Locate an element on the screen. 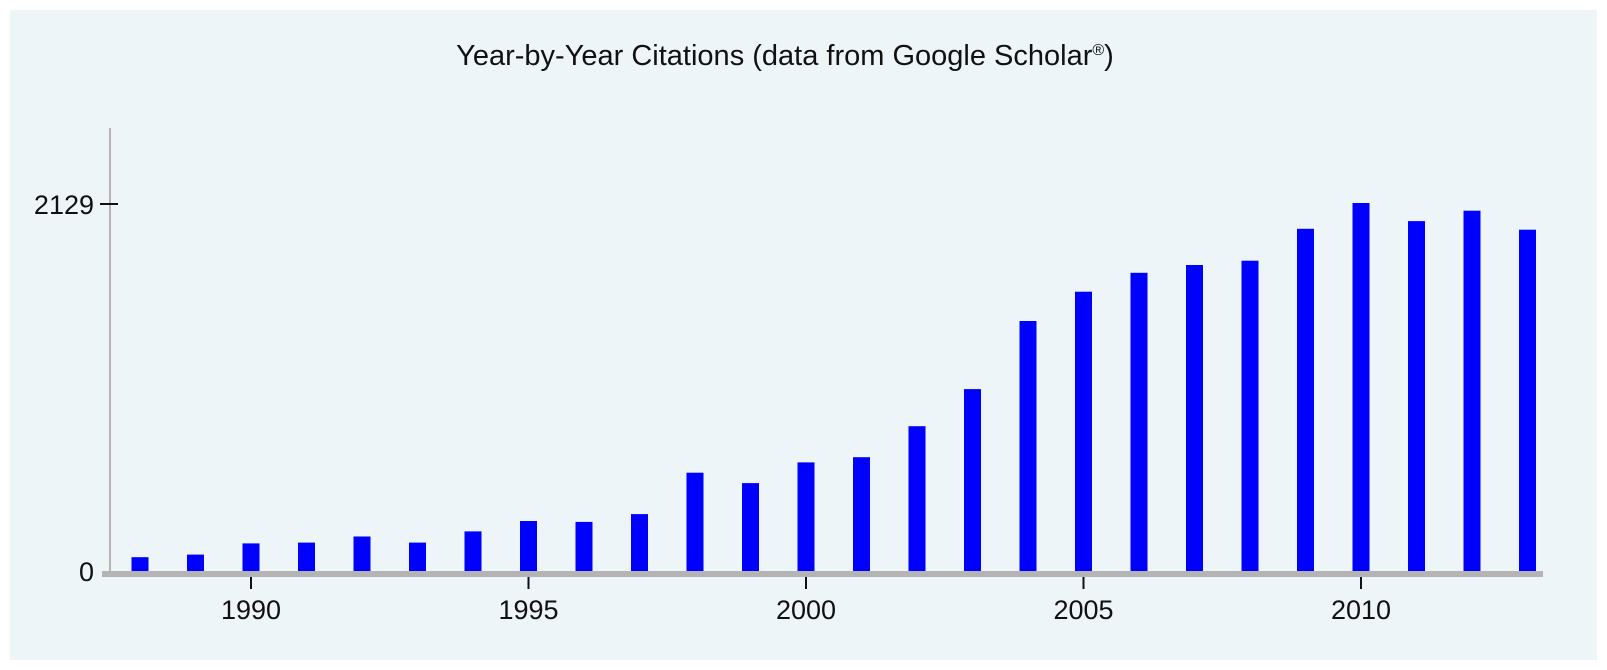  bar-2000 is located at coordinates (806, 516).